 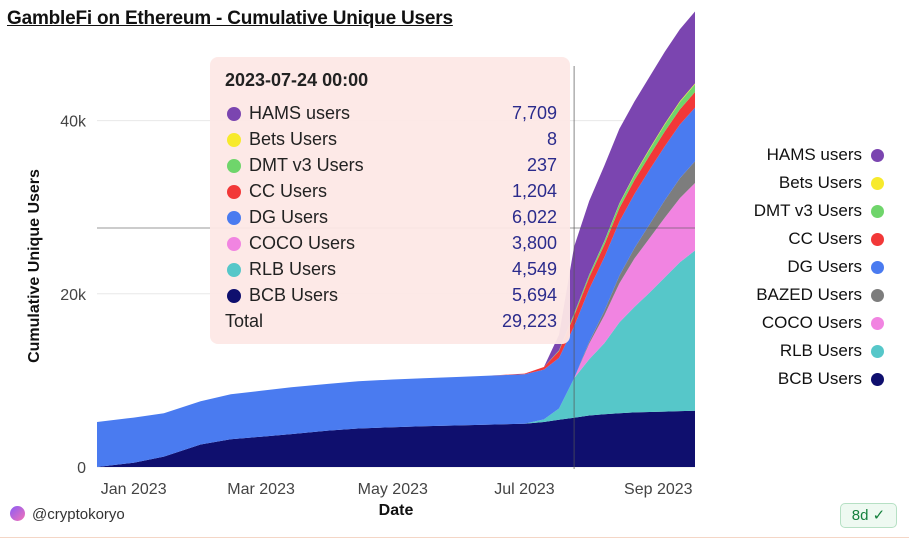 I want to click on tooltip-total-value: 29,223, so click(x=529, y=321).